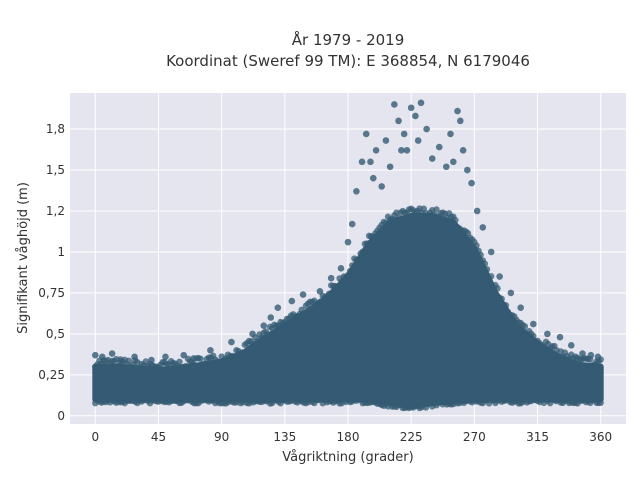 The height and width of the screenshot is (480, 640). I want to click on x-tick-label: 45, so click(158, 437).